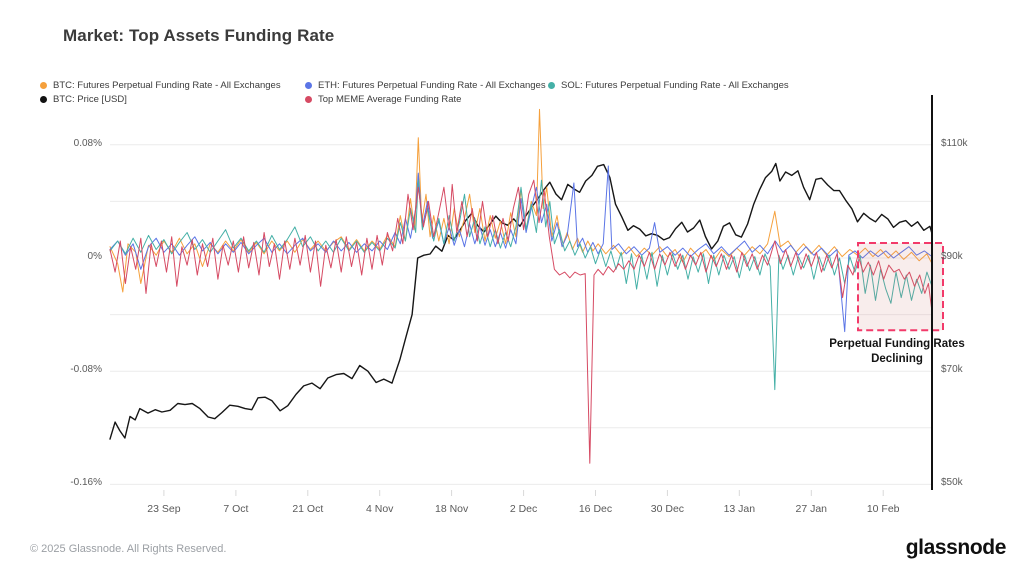  What do you see at coordinates (308, 99) in the screenshot?
I see `meme-funding-dot-icon` at bounding box center [308, 99].